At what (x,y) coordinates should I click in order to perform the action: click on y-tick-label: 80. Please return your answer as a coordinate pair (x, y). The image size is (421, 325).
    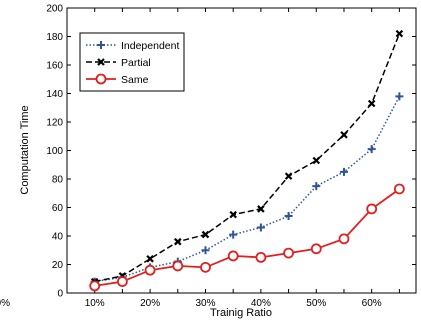
    Looking at the image, I should click on (58, 180).